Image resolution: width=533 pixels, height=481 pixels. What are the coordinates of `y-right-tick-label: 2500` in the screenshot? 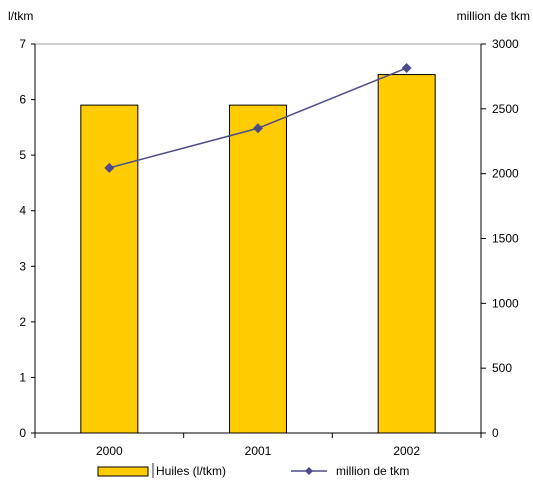 It's located at (505, 109).